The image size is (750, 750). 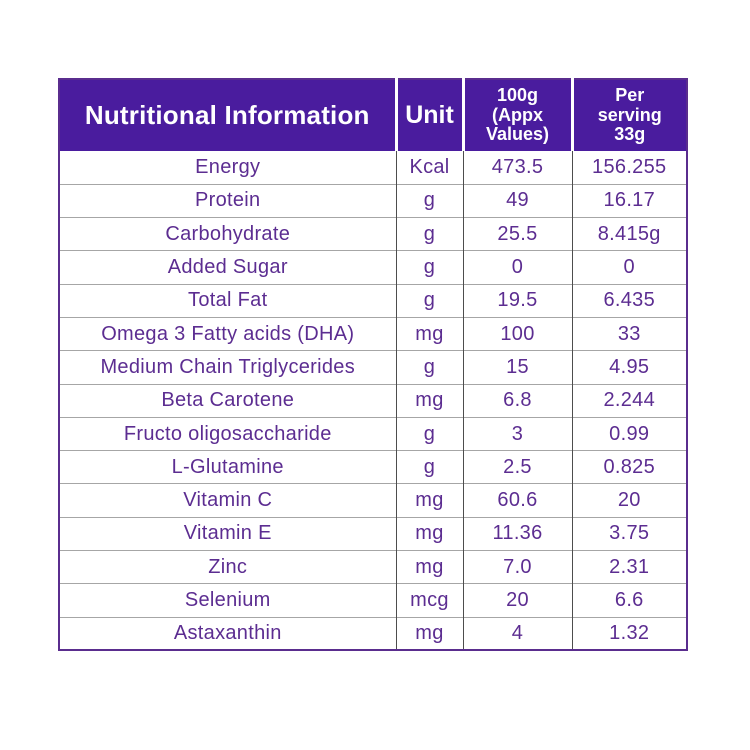 I want to click on per-100g-value-cell: 2.5, so click(x=518, y=467).